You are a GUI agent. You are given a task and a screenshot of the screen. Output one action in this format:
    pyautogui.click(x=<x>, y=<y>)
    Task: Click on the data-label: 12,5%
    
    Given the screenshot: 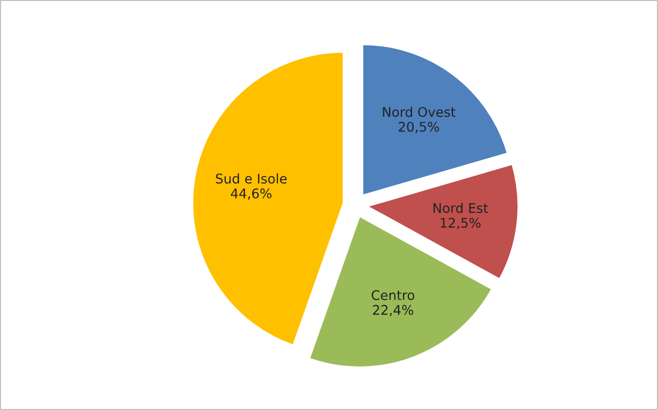 What is the action you would take?
    pyautogui.click(x=460, y=224)
    